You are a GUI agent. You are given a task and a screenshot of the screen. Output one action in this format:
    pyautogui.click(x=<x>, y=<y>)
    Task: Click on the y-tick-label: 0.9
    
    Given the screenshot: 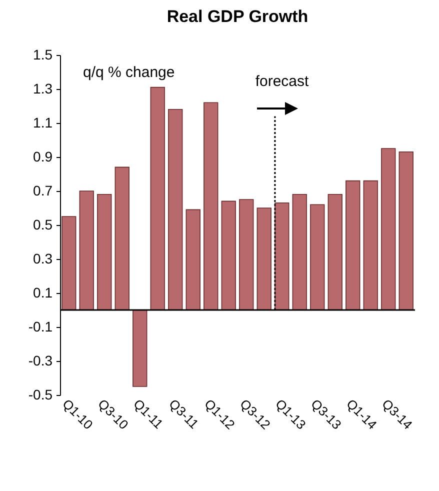 What is the action you would take?
    pyautogui.click(x=43, y=156)
    